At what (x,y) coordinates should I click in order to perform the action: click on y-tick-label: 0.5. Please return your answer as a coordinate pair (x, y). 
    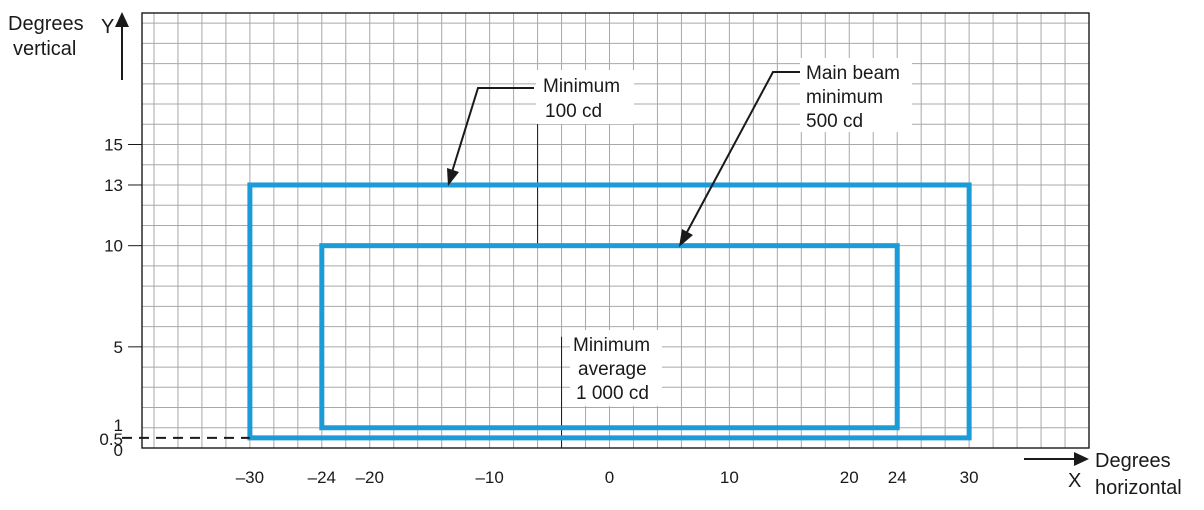
    Looking at the image, I should click on (111, 439).